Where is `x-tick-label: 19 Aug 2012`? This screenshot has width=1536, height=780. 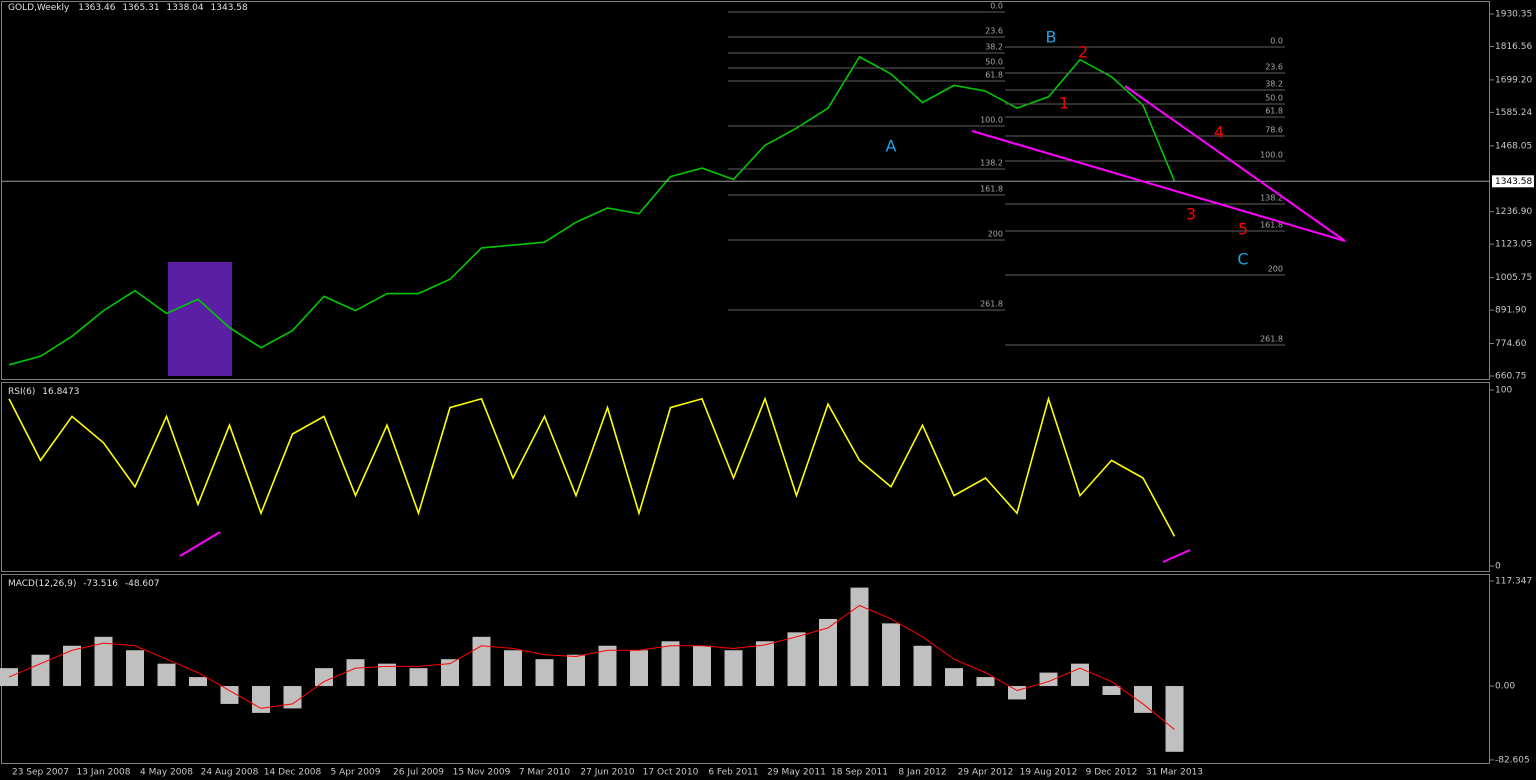
x-tick-label: 19 Aug 2012 is located at coordinates (1049, 773).